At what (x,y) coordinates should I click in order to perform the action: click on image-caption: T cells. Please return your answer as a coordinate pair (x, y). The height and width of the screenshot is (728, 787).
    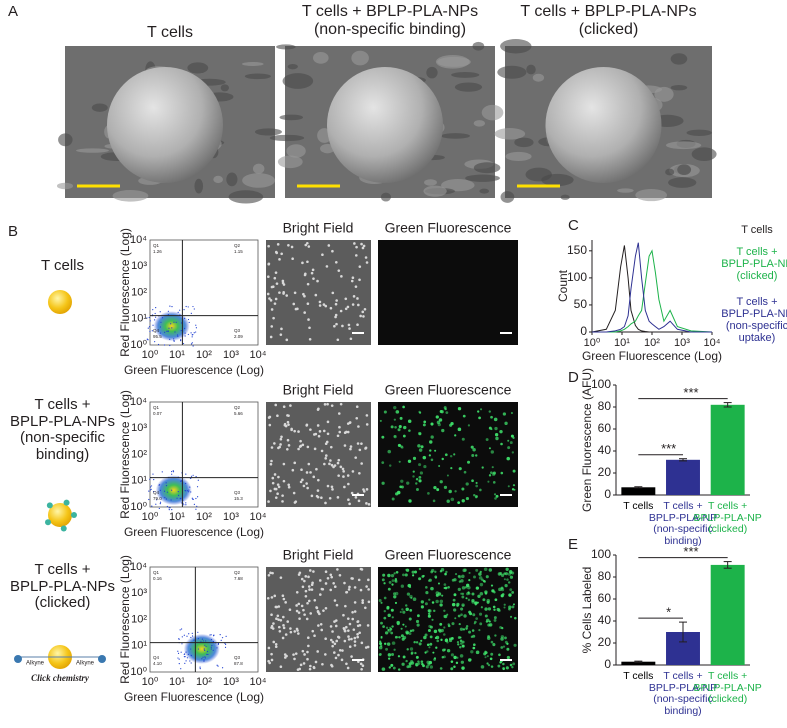
    Looking at the image, I should click on (170, 32).